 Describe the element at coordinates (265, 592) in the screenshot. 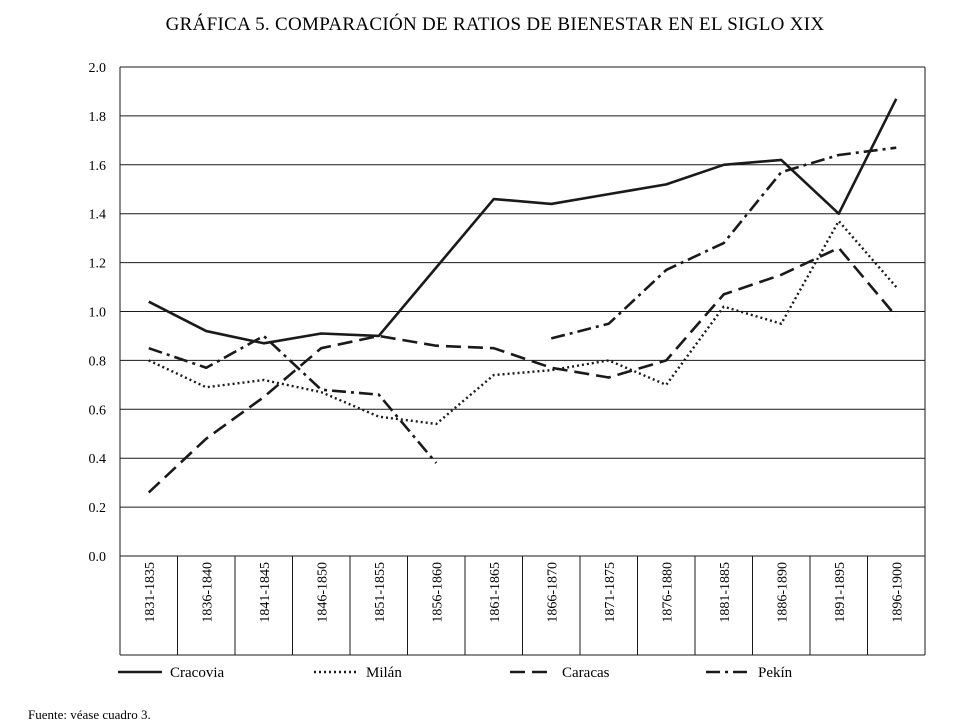

I see `x-tick-label: 1841-1845` at that location.